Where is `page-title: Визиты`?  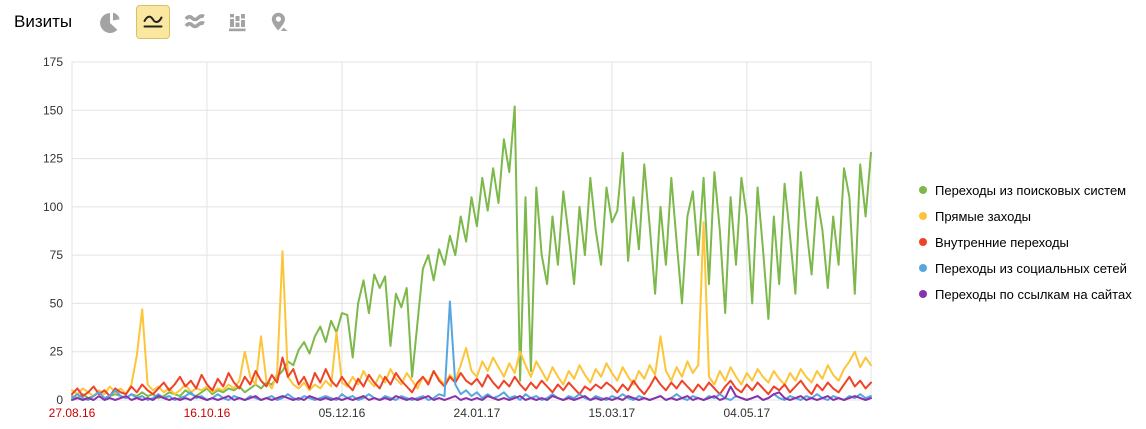
page-title: Визиты is located at coordinates (43, 21).